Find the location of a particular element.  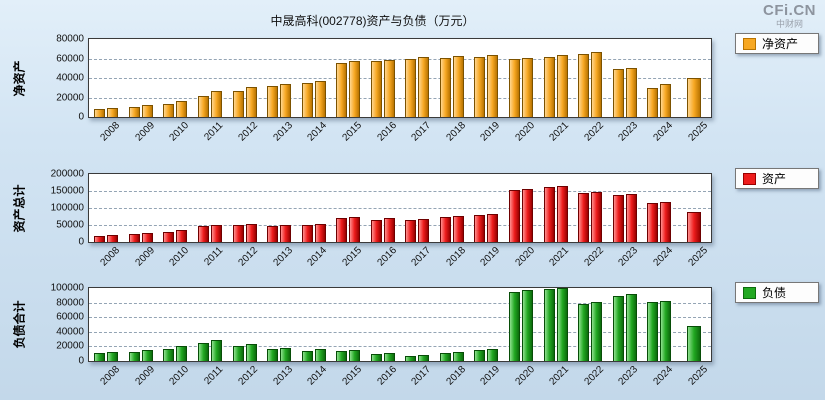

y-axis-title-text: 净资产 is located at coordinates (19, 78).